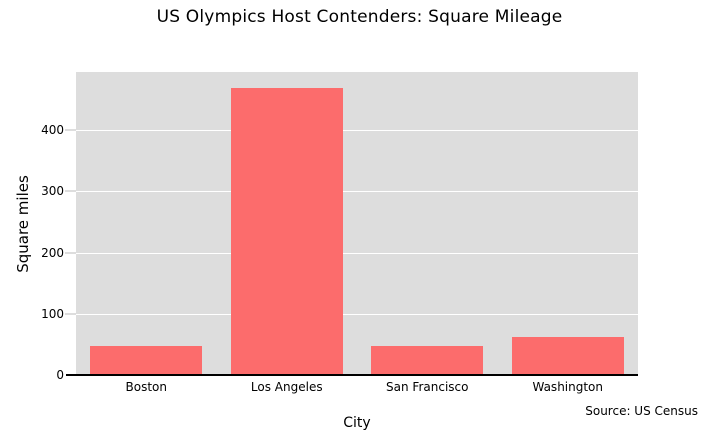  What do you see at coordinates (23, 223) in the screenshot?
I see `y-axis-title: Square miles` at bounding box center [23, 223].